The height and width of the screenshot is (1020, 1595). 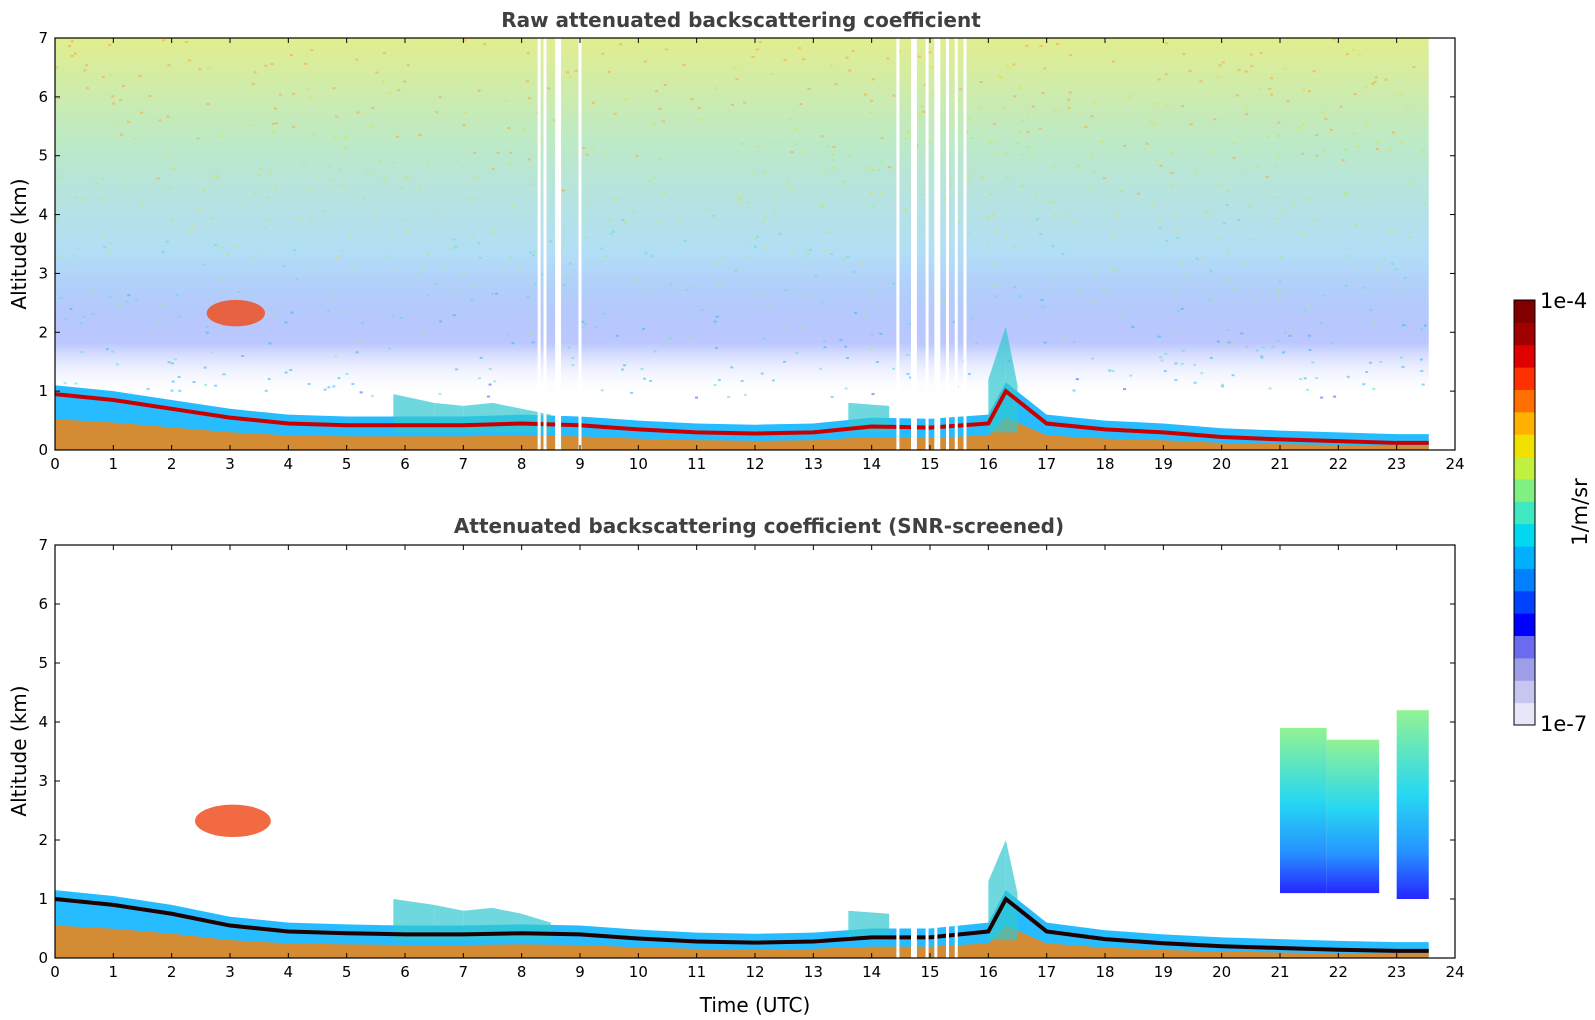 I want to click on x-tick-label: 0, so click(x=55, y=972).